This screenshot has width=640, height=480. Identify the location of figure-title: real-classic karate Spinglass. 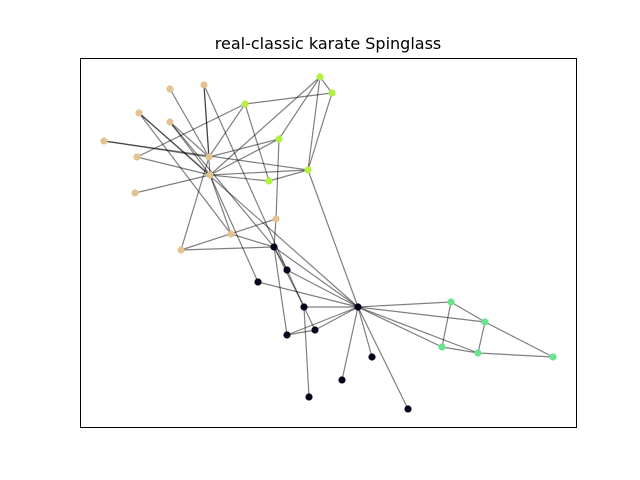
(328, 43).